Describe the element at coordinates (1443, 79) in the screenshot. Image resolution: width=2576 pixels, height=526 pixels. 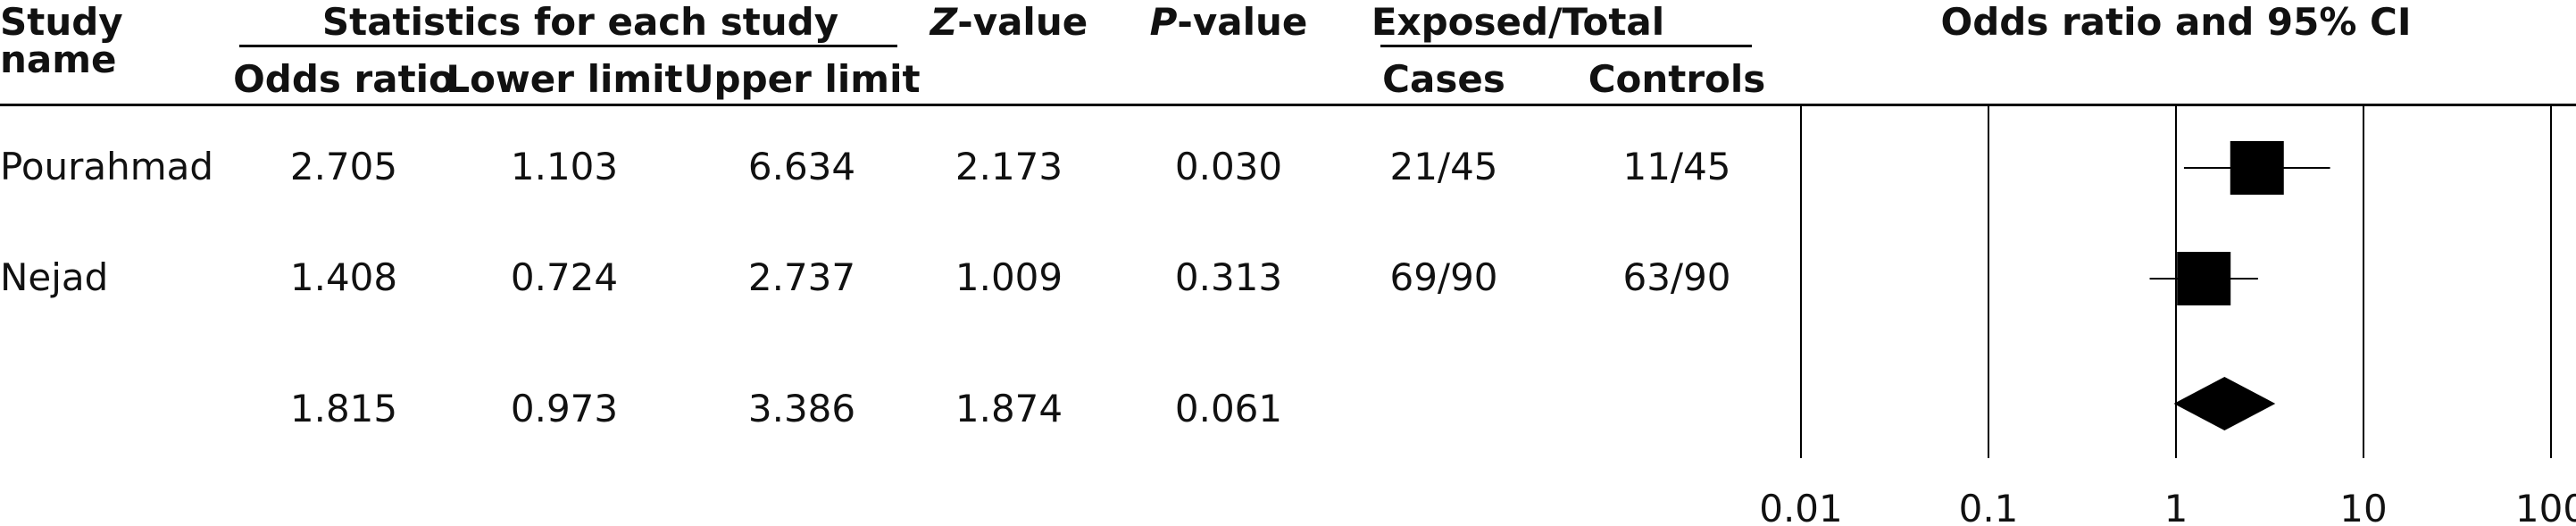
I see `cases-header: Cases` at that location.